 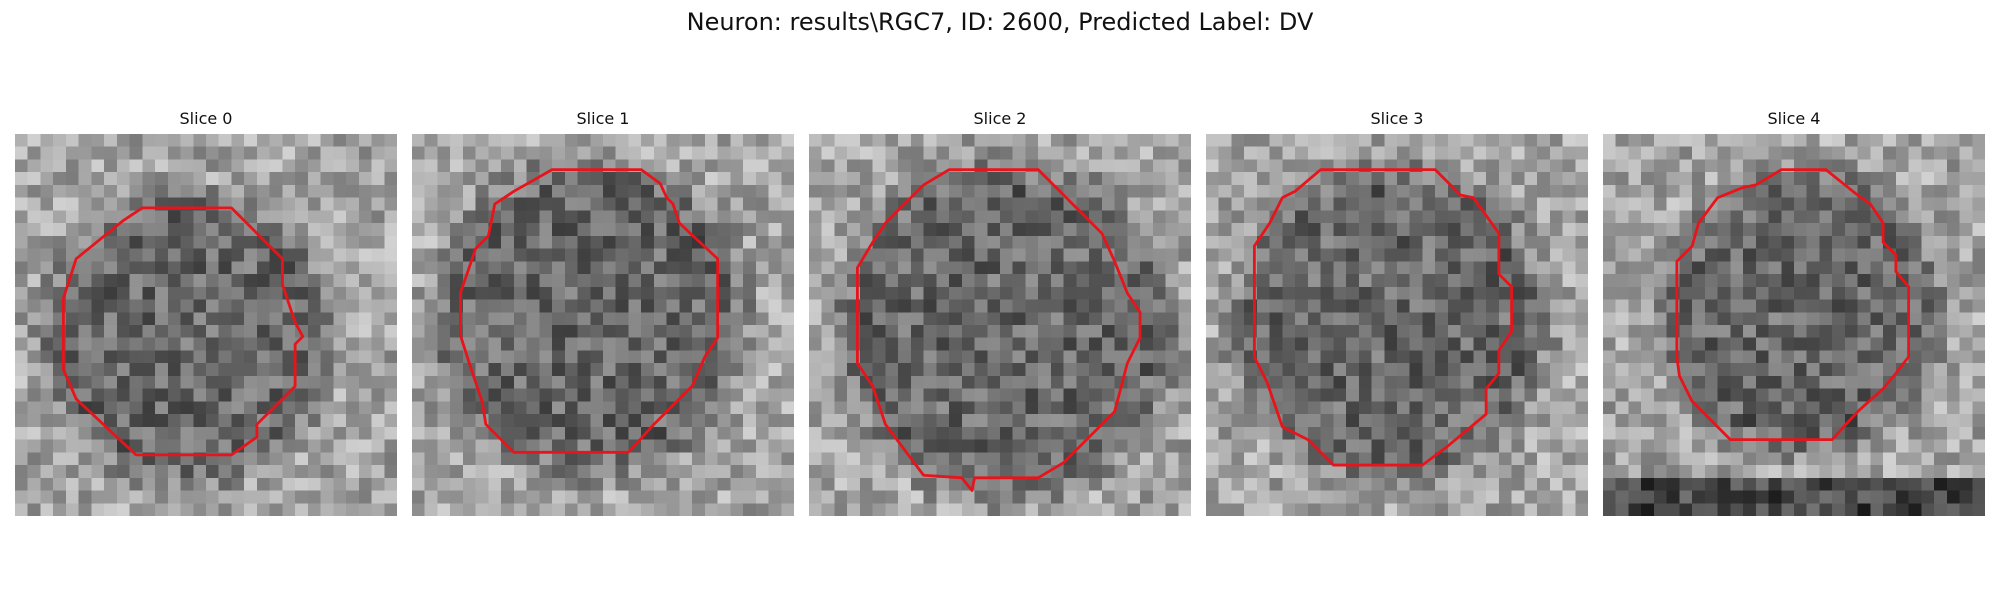 I want to click on slice-panel-4: Slice 4, so click(x=1794, y=312).